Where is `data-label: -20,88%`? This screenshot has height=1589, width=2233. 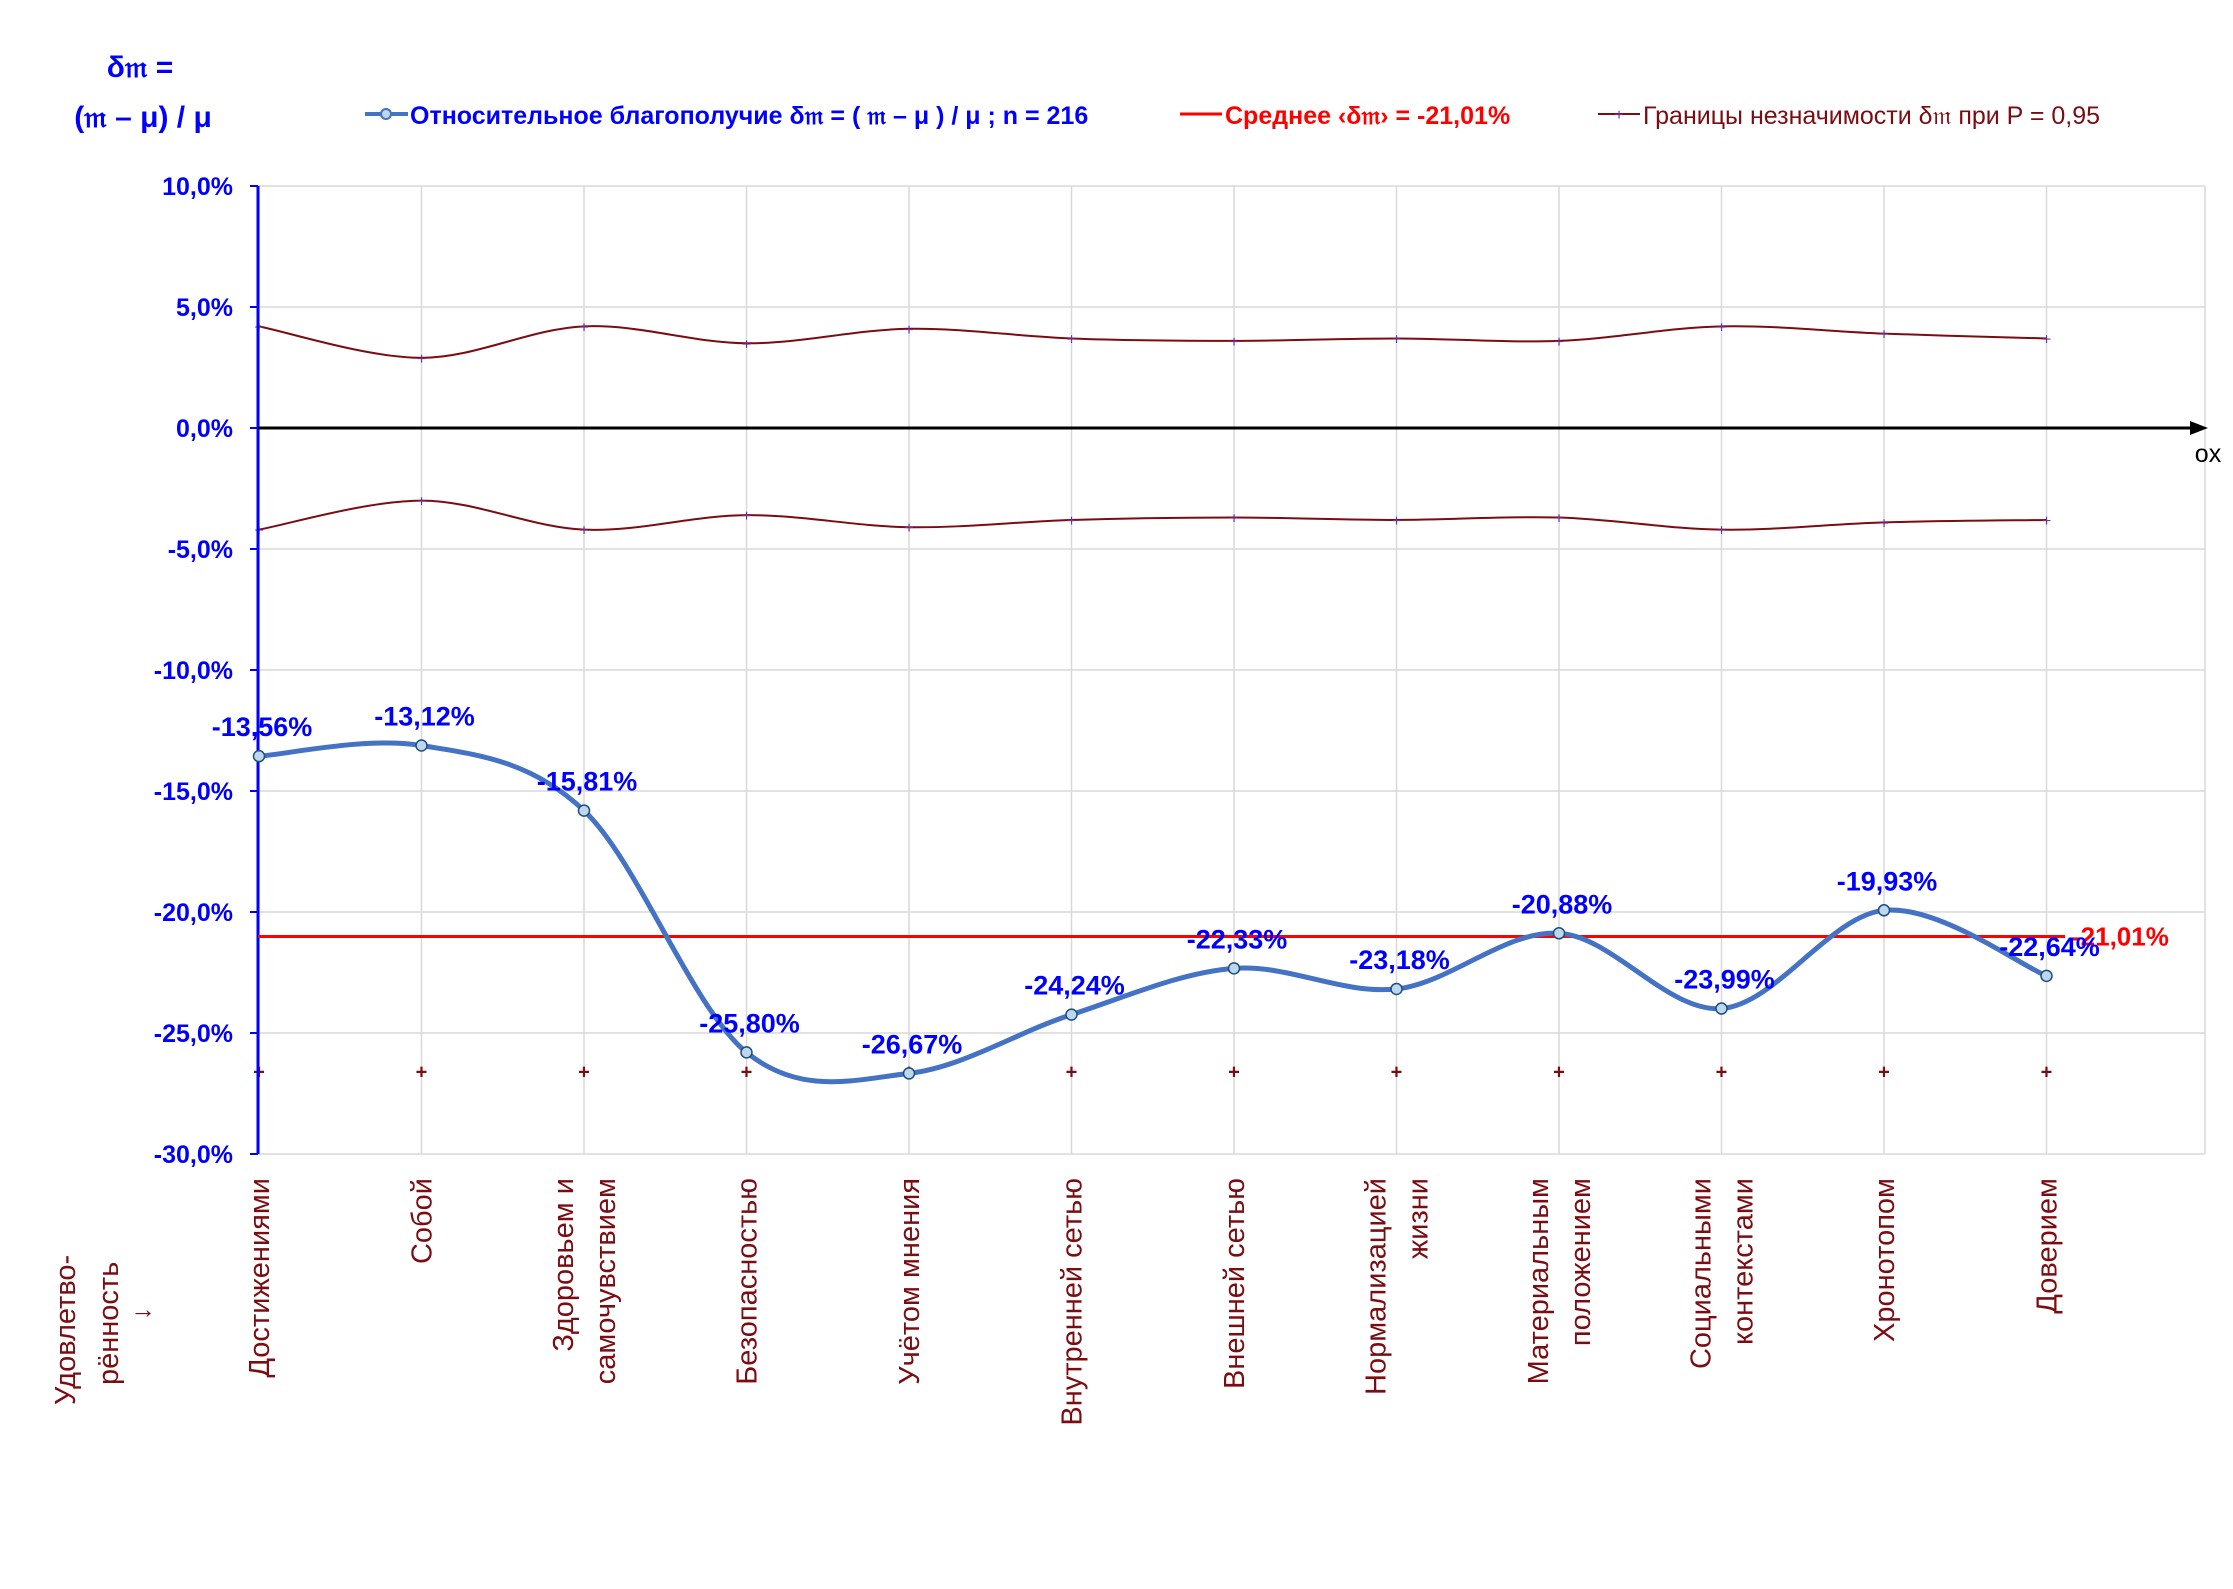 data-label: -20,88% is located at coordinates (1562, 904).